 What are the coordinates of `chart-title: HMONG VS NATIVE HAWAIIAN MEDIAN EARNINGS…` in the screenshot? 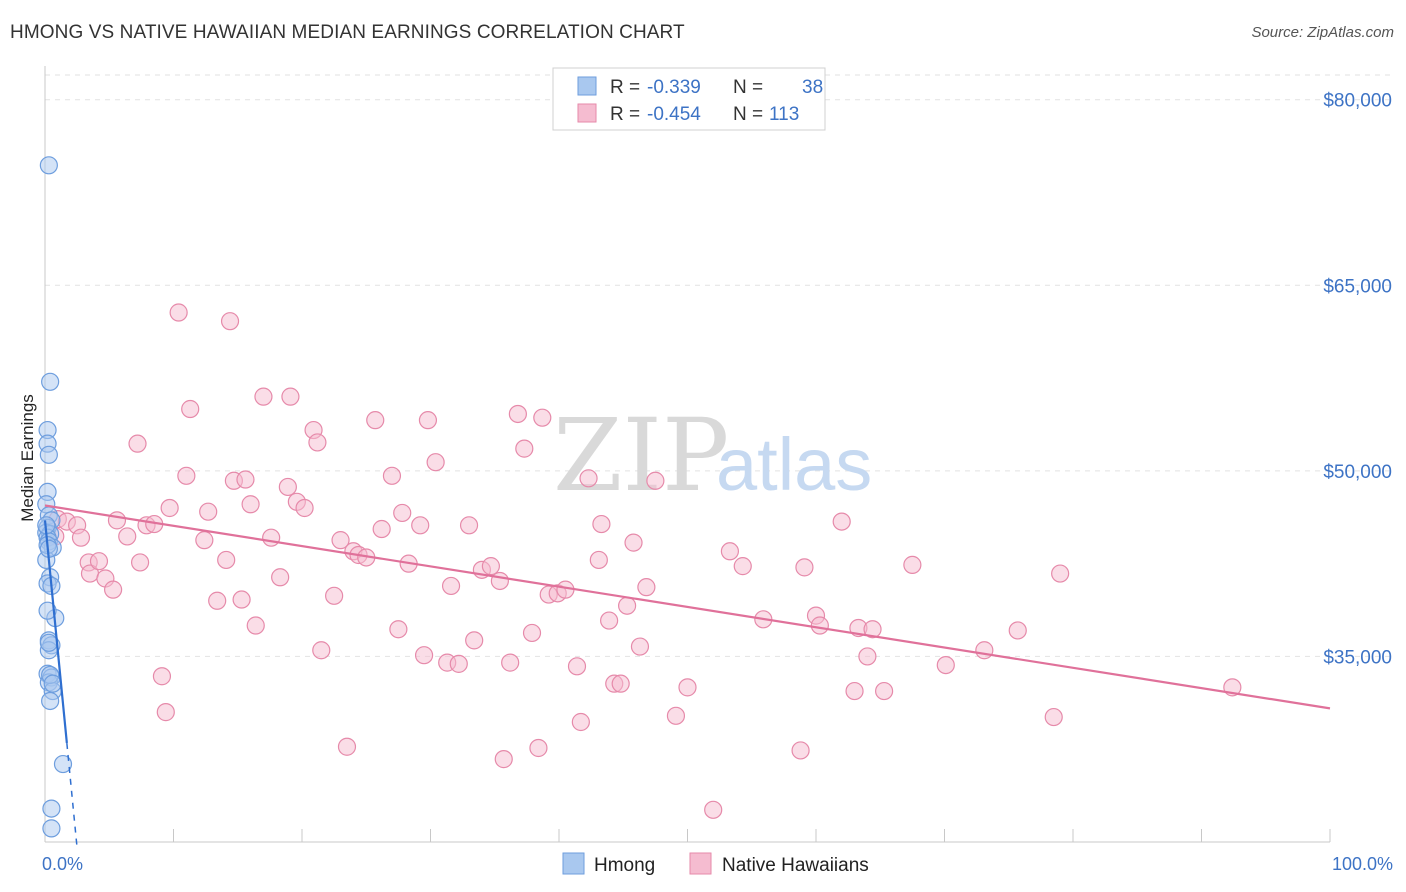 It's located at (347, 32).